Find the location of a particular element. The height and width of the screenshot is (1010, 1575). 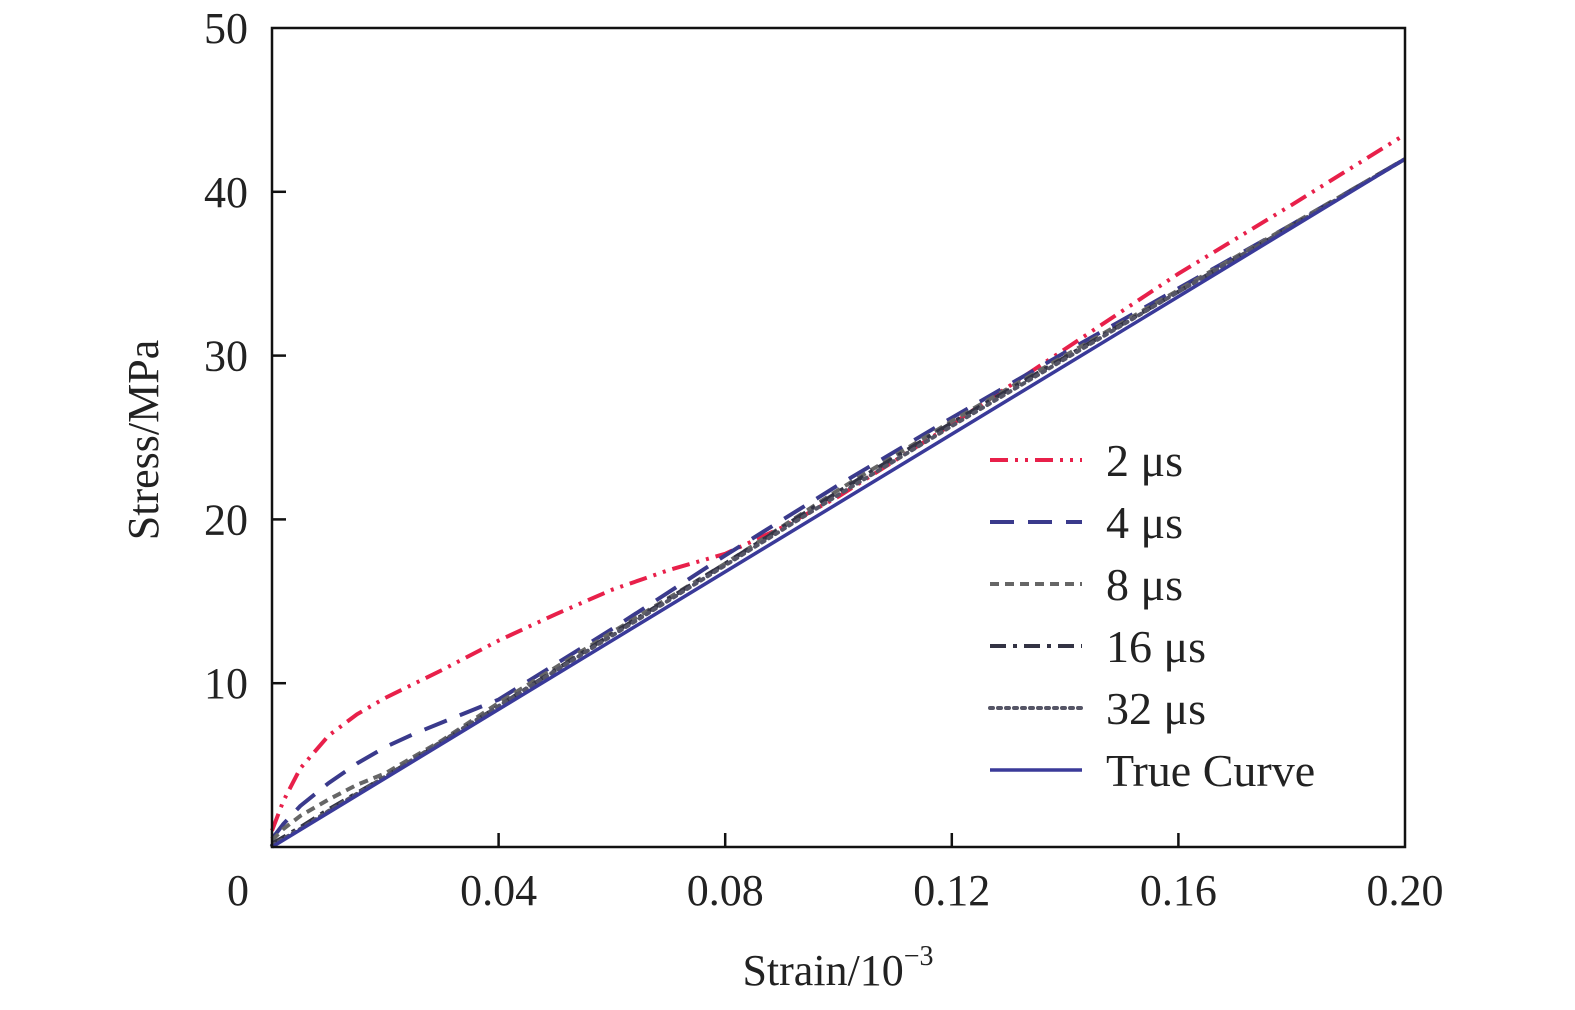

legend-label-5: True Curve is located at coordinates (1210, 770).